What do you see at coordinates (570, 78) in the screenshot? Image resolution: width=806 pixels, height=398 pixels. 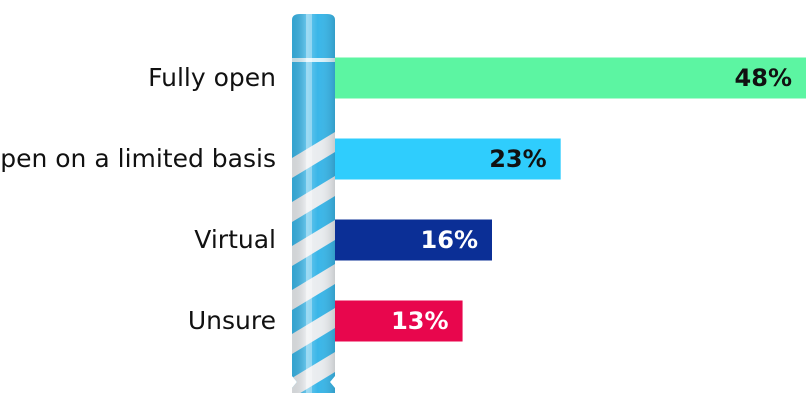 I see `bar-fully-open` at bounding box center [570, 78].